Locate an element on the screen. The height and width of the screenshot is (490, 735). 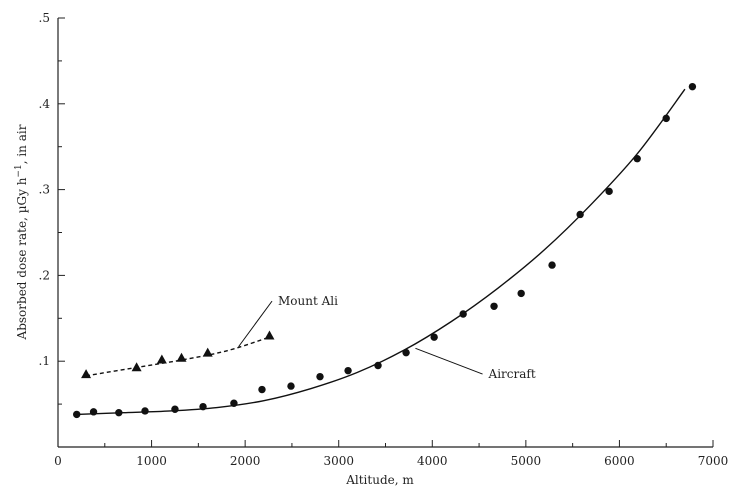
y-axis-title-main: Absorbed dose rate, µGy h is located at coordinates (22, 258).